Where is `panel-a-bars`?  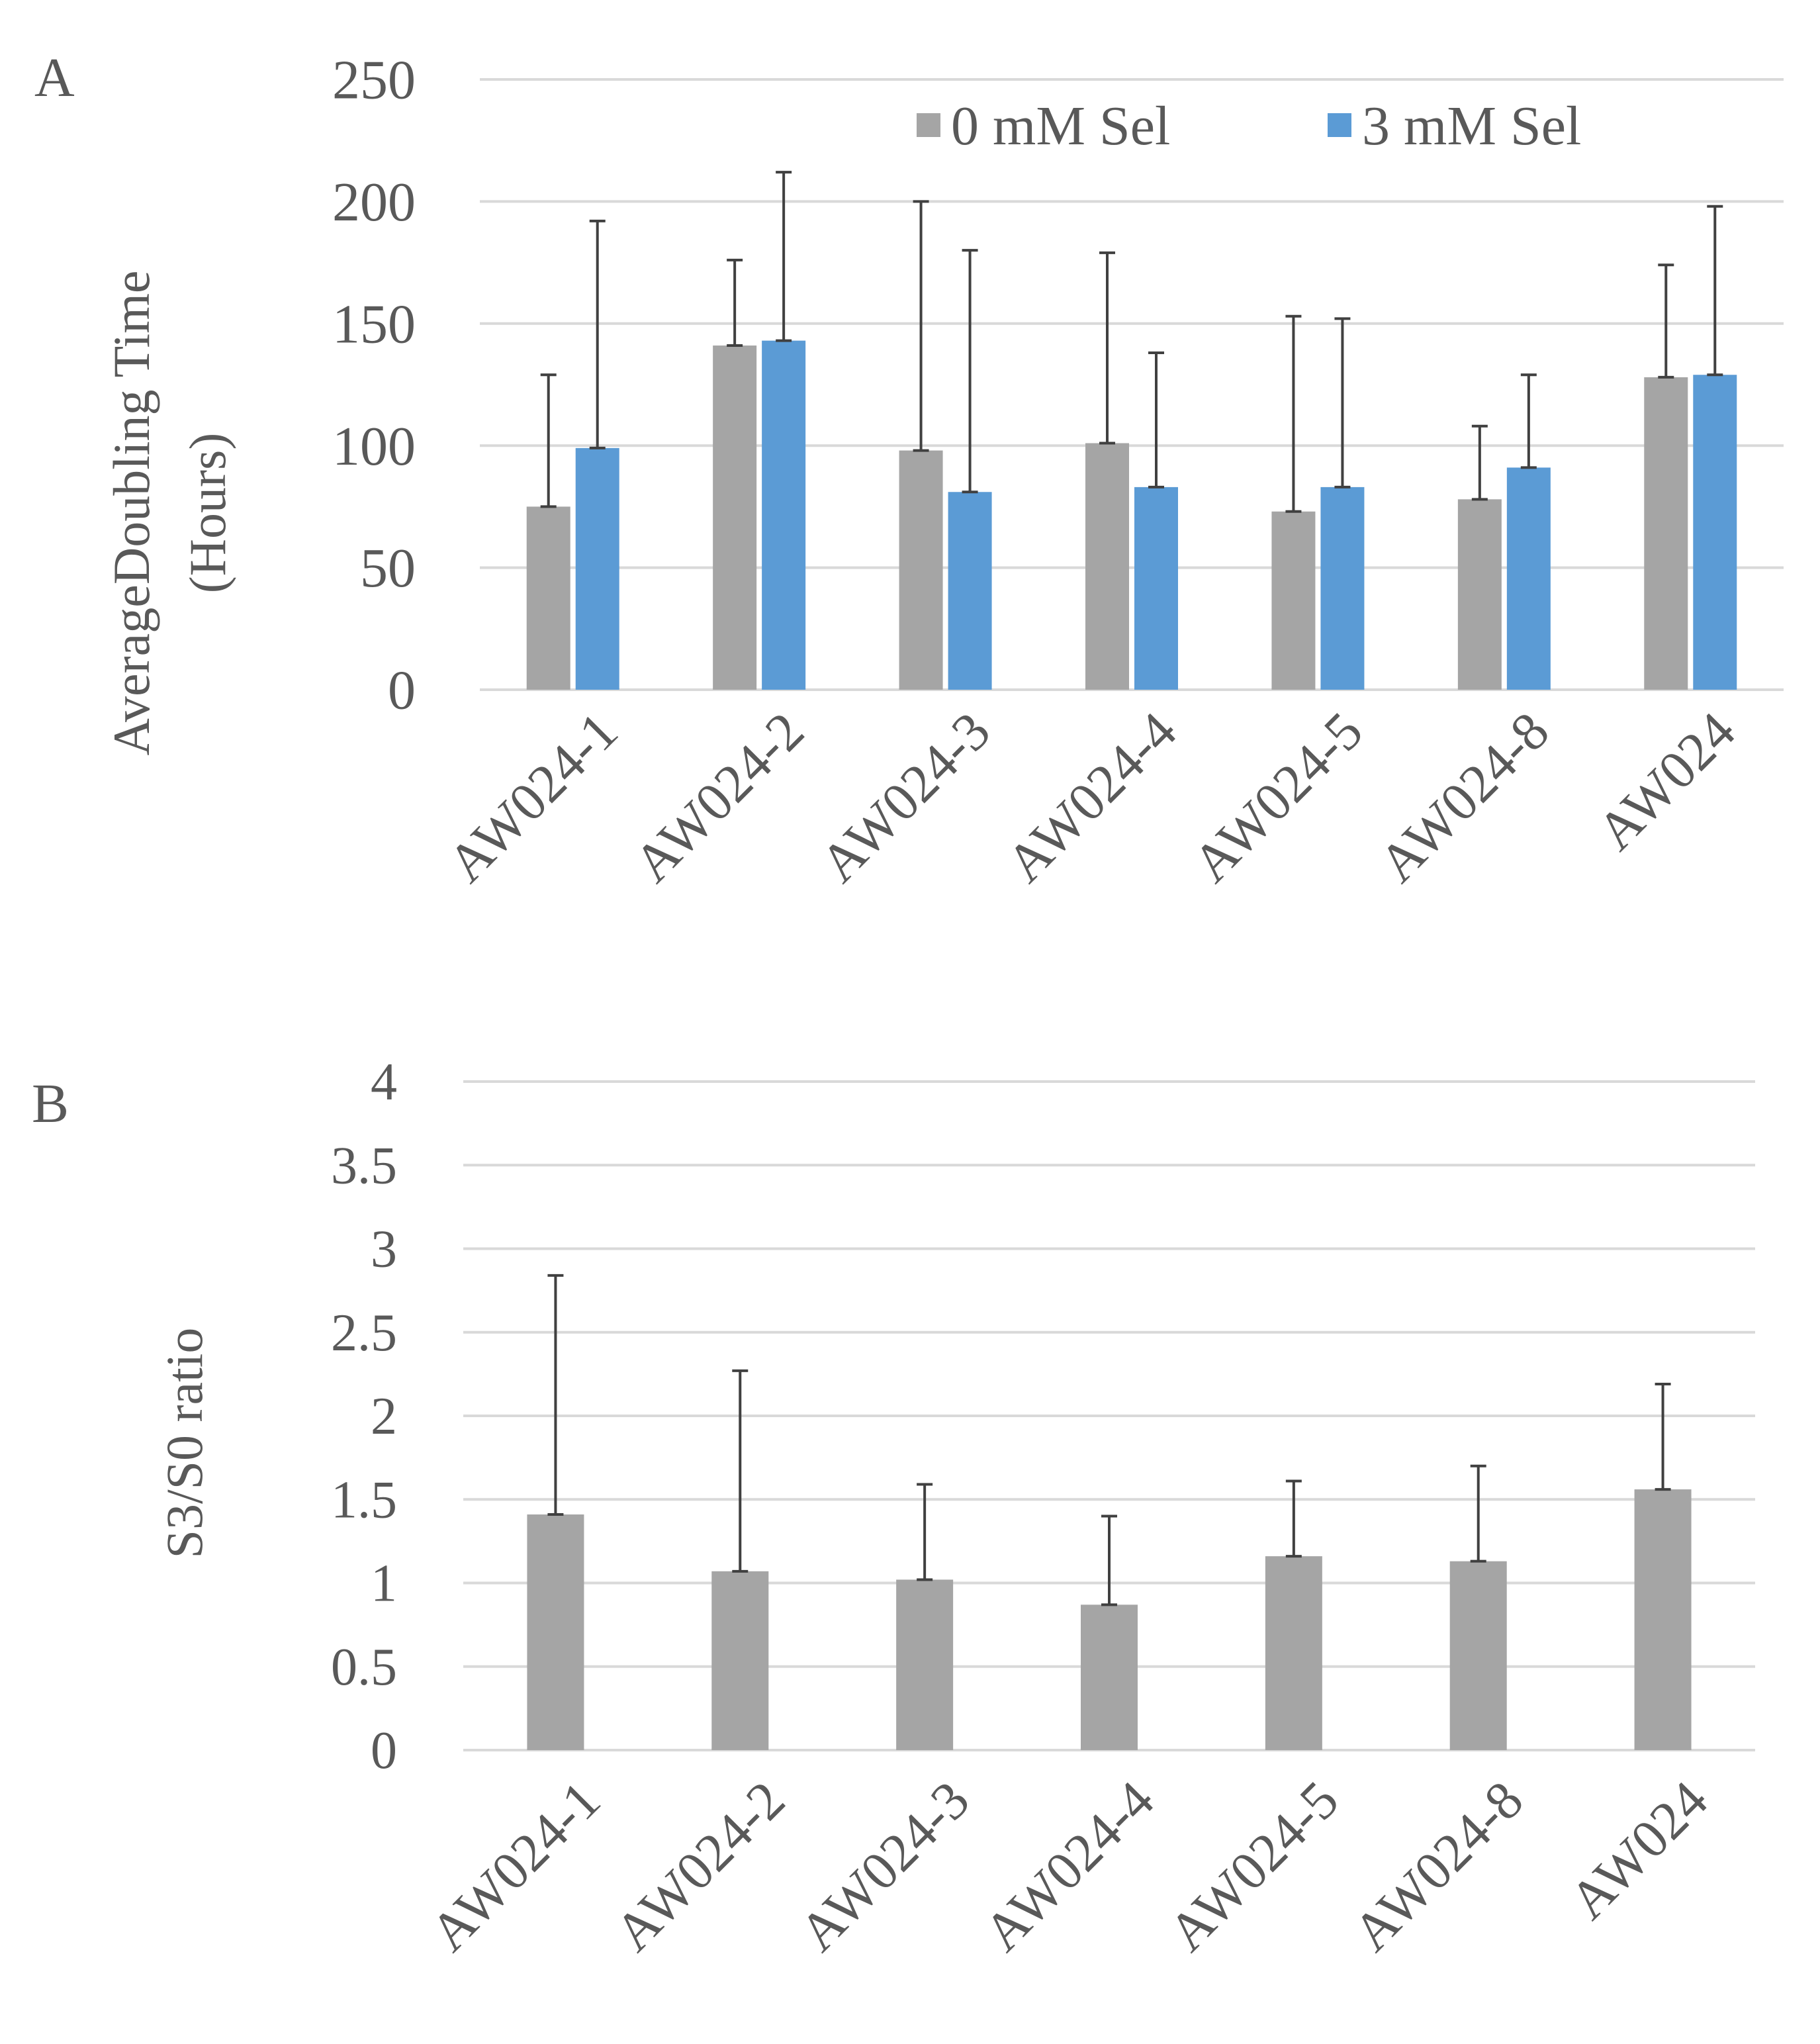
panel-a-bars is located at coordinates (1131, 515).